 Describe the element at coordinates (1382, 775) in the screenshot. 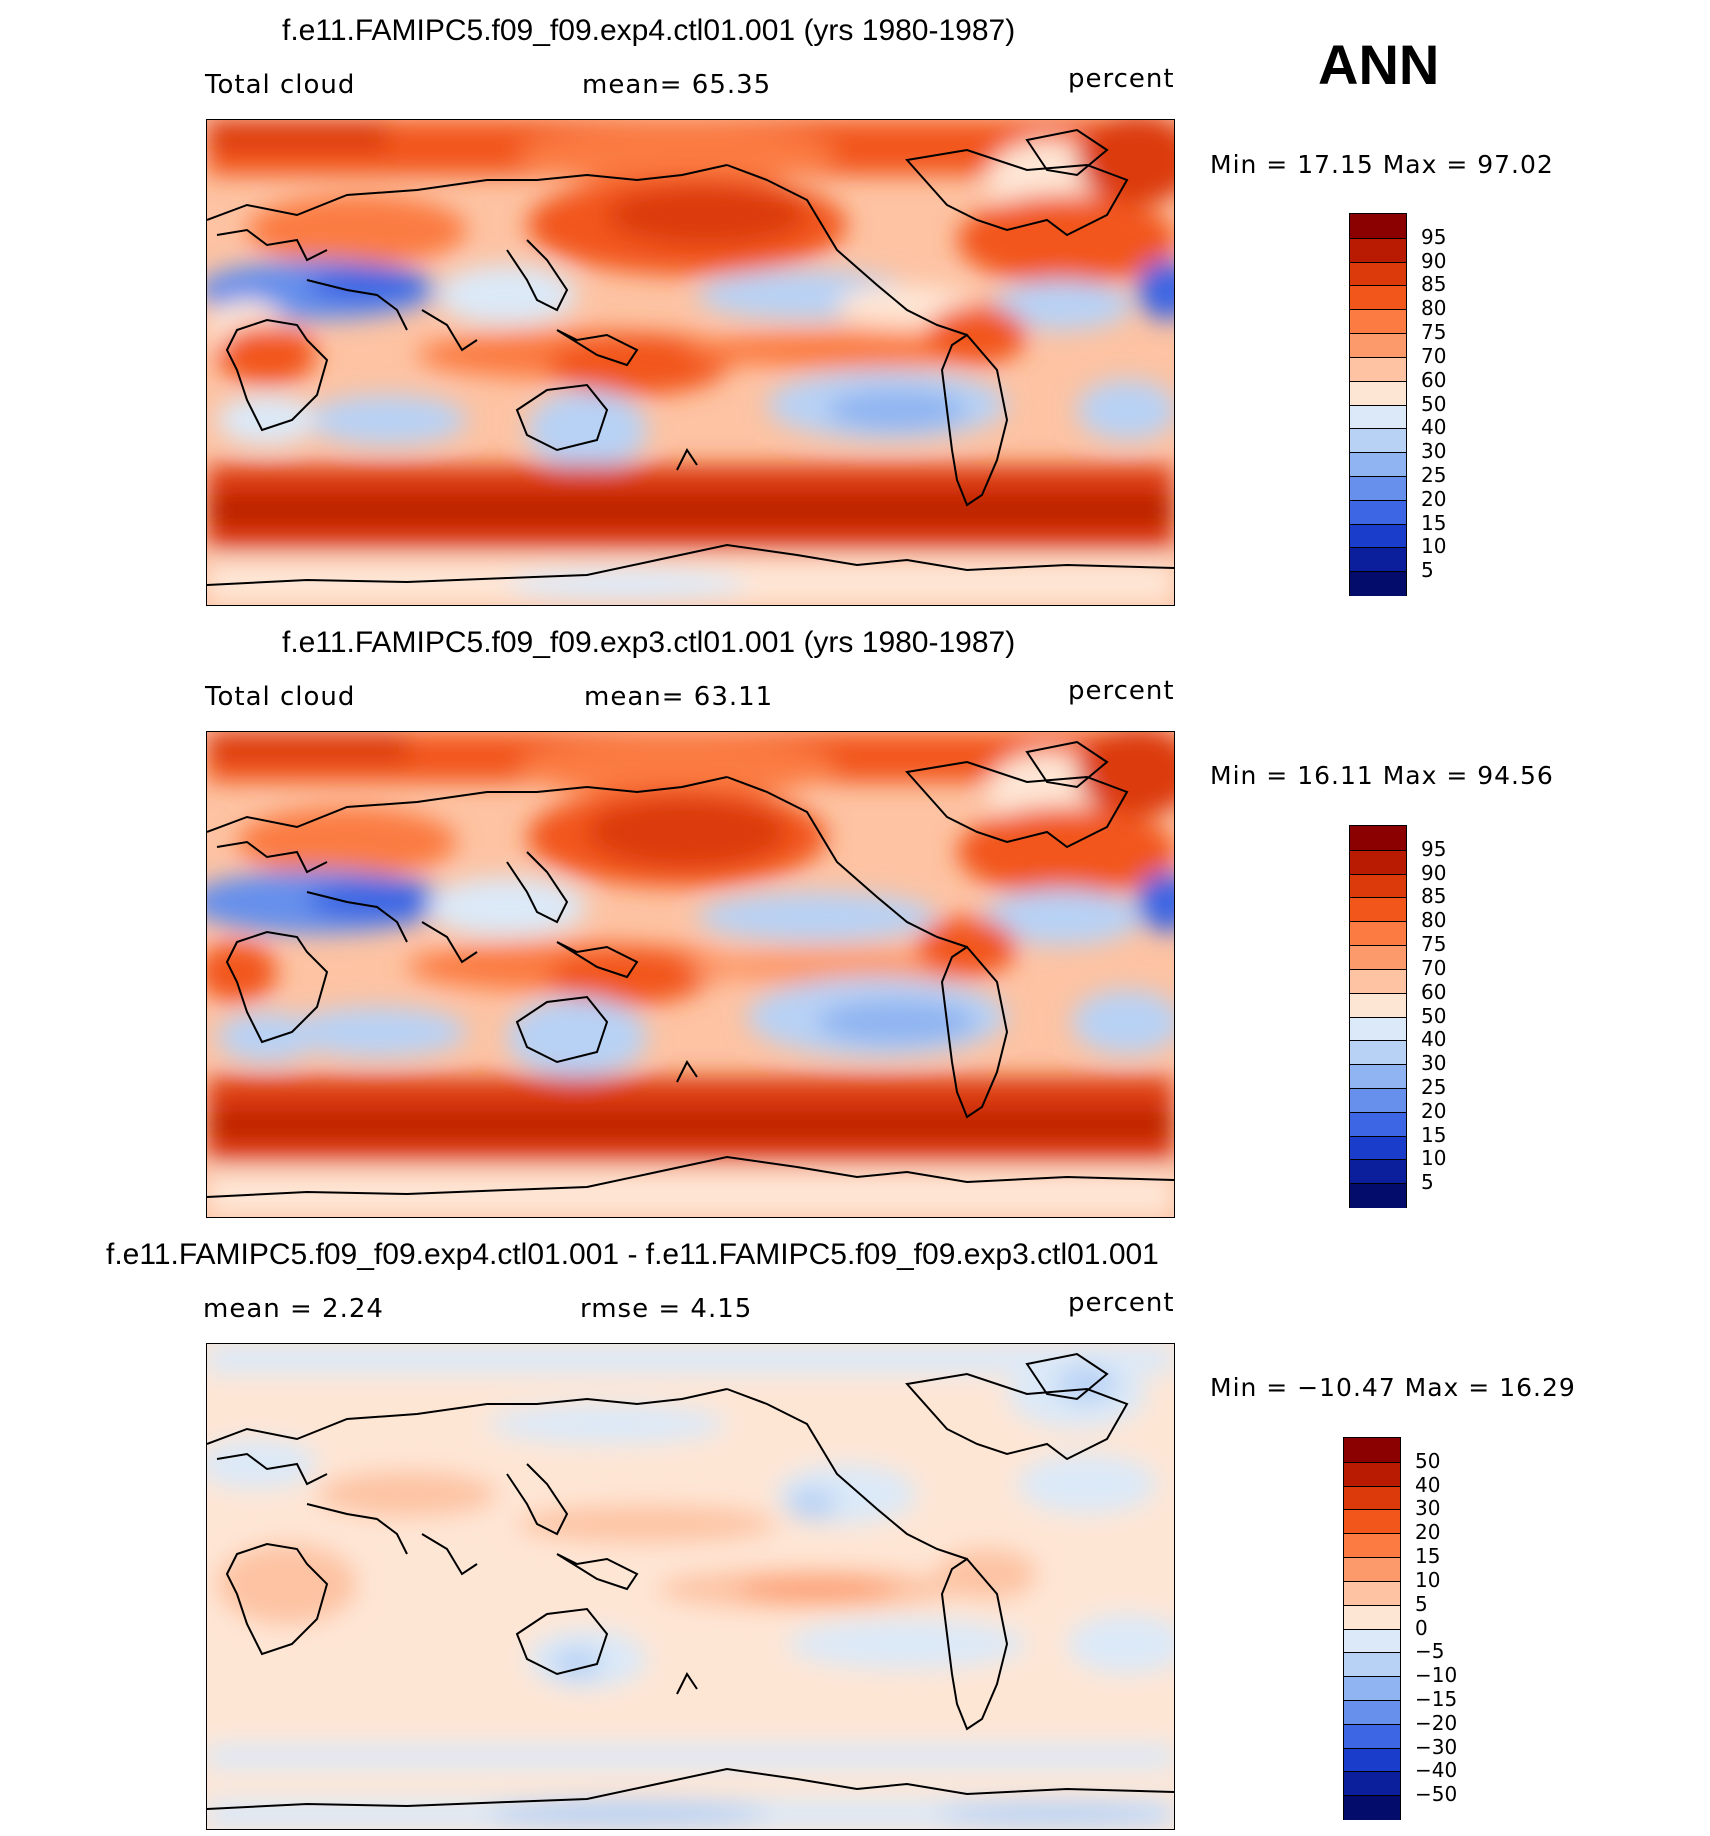

I see `min-max-label: Min = 16.11 Max = 94.56` at that location.